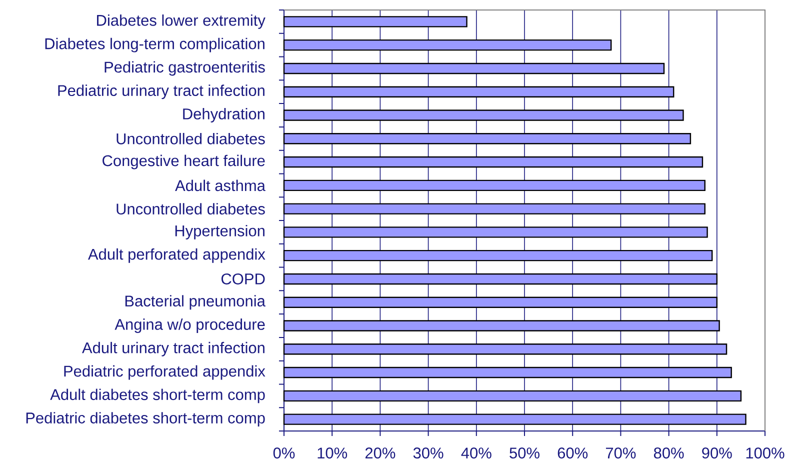 The width and height of the screenshot is (787, 472). What do you see at coordinates (476, 453) in the screenshot?
I see `x-tick-label: 40%` at bounding box center [476, 453].